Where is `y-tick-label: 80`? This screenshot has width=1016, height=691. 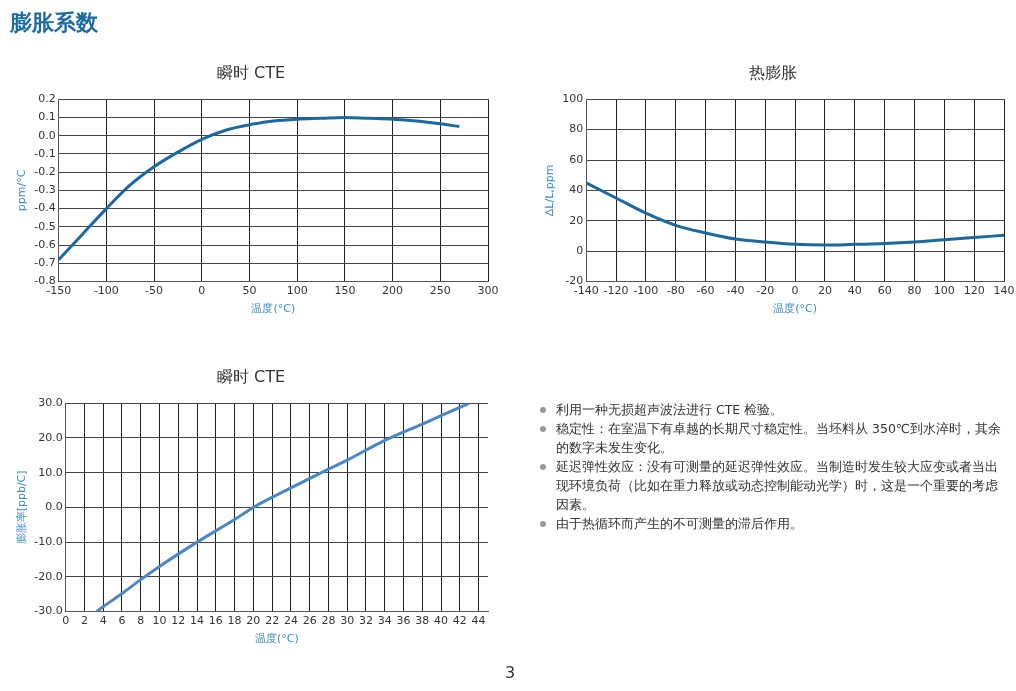
y-tick-label: 80 is located at coordinates (576, 129).